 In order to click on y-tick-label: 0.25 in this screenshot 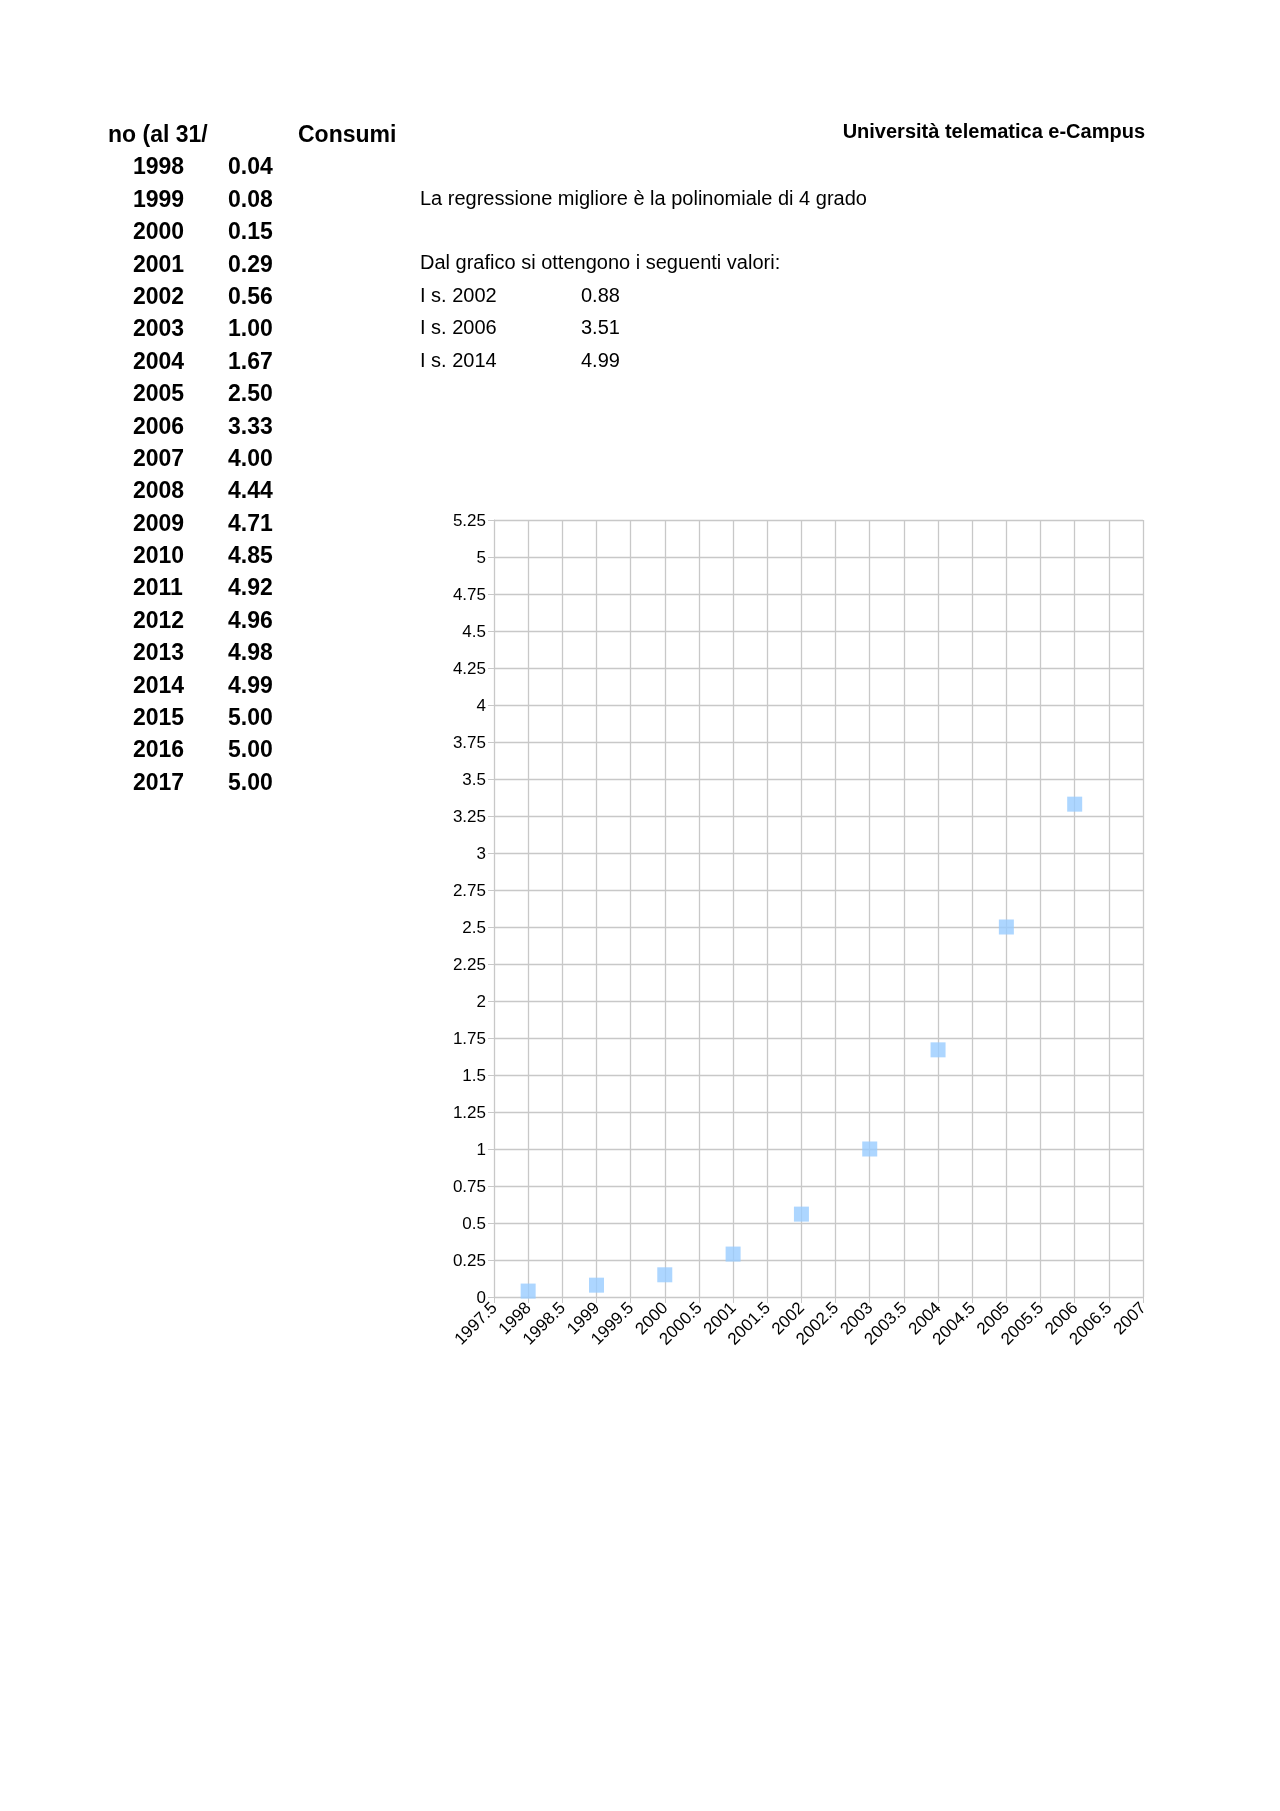, I will do `click(469, 1260)`.